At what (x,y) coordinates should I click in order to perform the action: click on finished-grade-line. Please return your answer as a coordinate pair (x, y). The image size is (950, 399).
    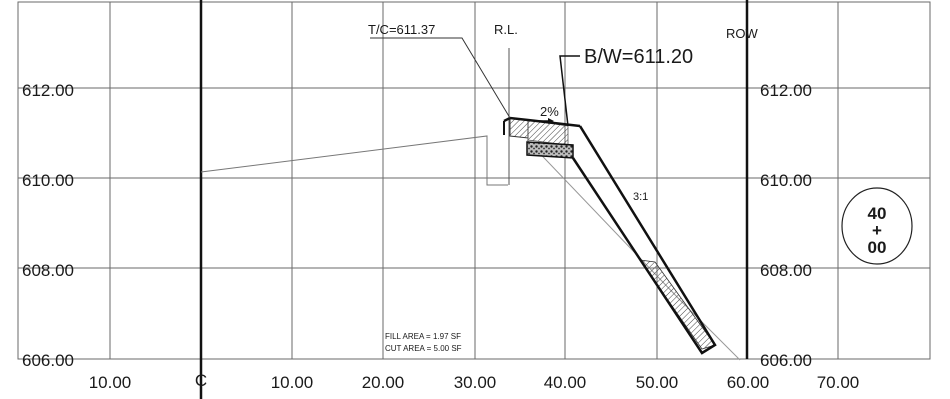
    Looking at the image, I should click on (542, 122).